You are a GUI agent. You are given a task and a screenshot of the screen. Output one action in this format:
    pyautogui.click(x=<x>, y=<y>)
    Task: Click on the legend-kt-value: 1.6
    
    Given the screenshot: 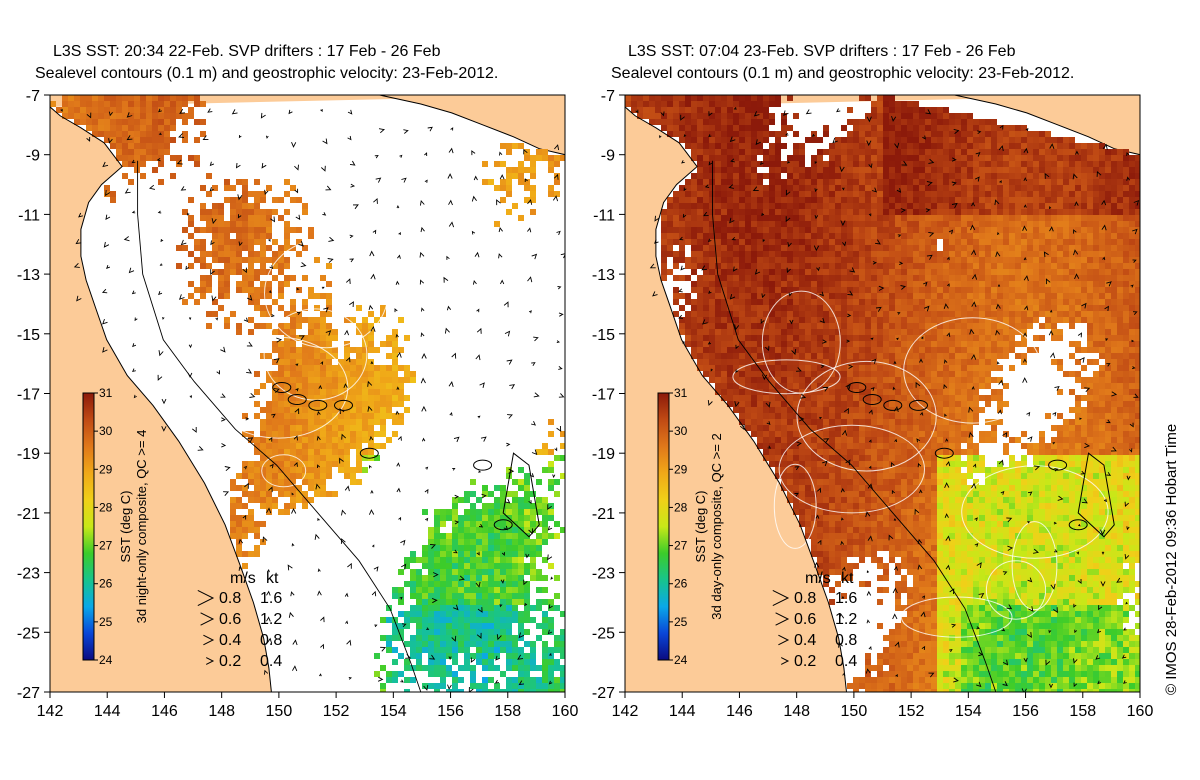 What is the action you would take?
    pyautogui.click(x=271, y=598)
    